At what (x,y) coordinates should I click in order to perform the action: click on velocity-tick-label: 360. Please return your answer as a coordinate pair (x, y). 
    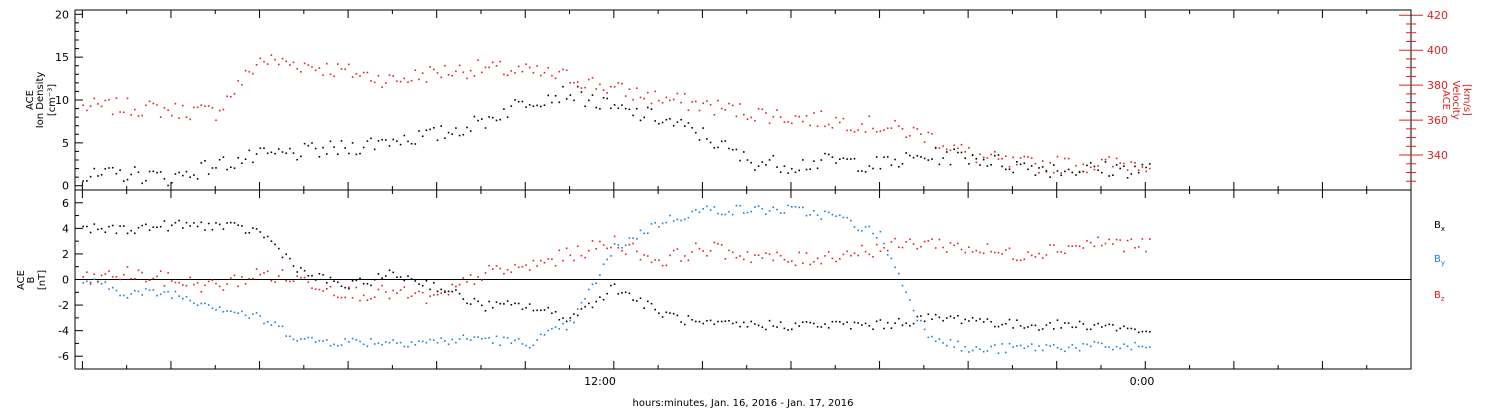
    Looking at the image, I should click on (1437, 120).